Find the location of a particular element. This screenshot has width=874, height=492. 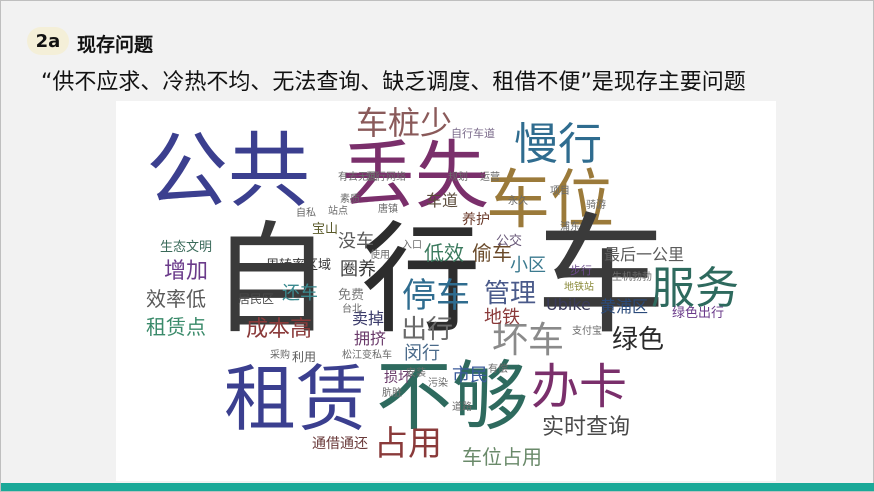

word-cloud-term: 养护 is located at coordinates (476, 220).